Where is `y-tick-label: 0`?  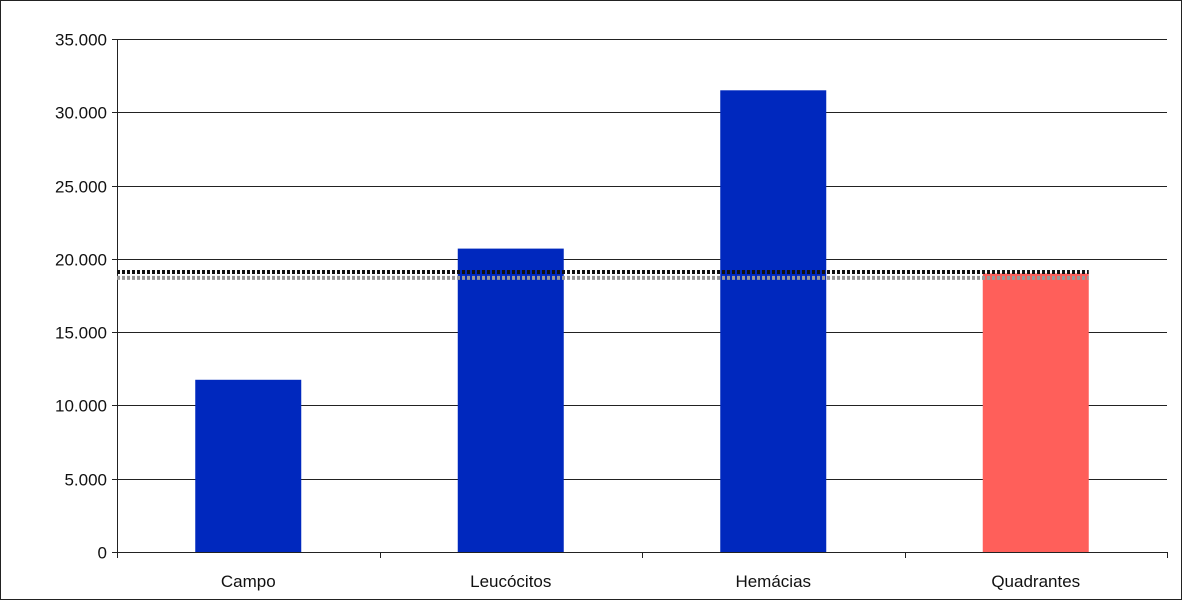 y-tick-label: 0 is located at coordinates (102, 553).